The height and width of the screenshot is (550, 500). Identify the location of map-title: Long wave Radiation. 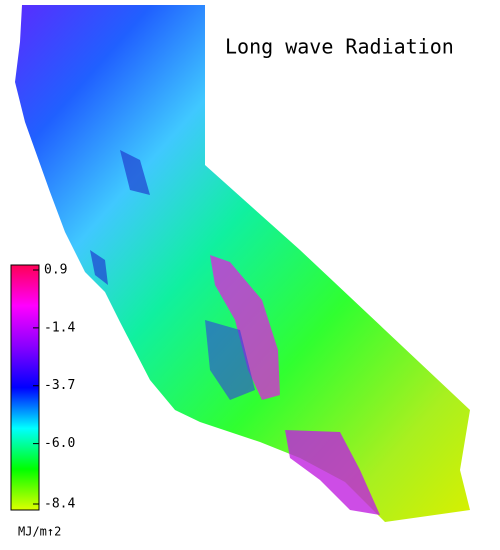
(339, 47).